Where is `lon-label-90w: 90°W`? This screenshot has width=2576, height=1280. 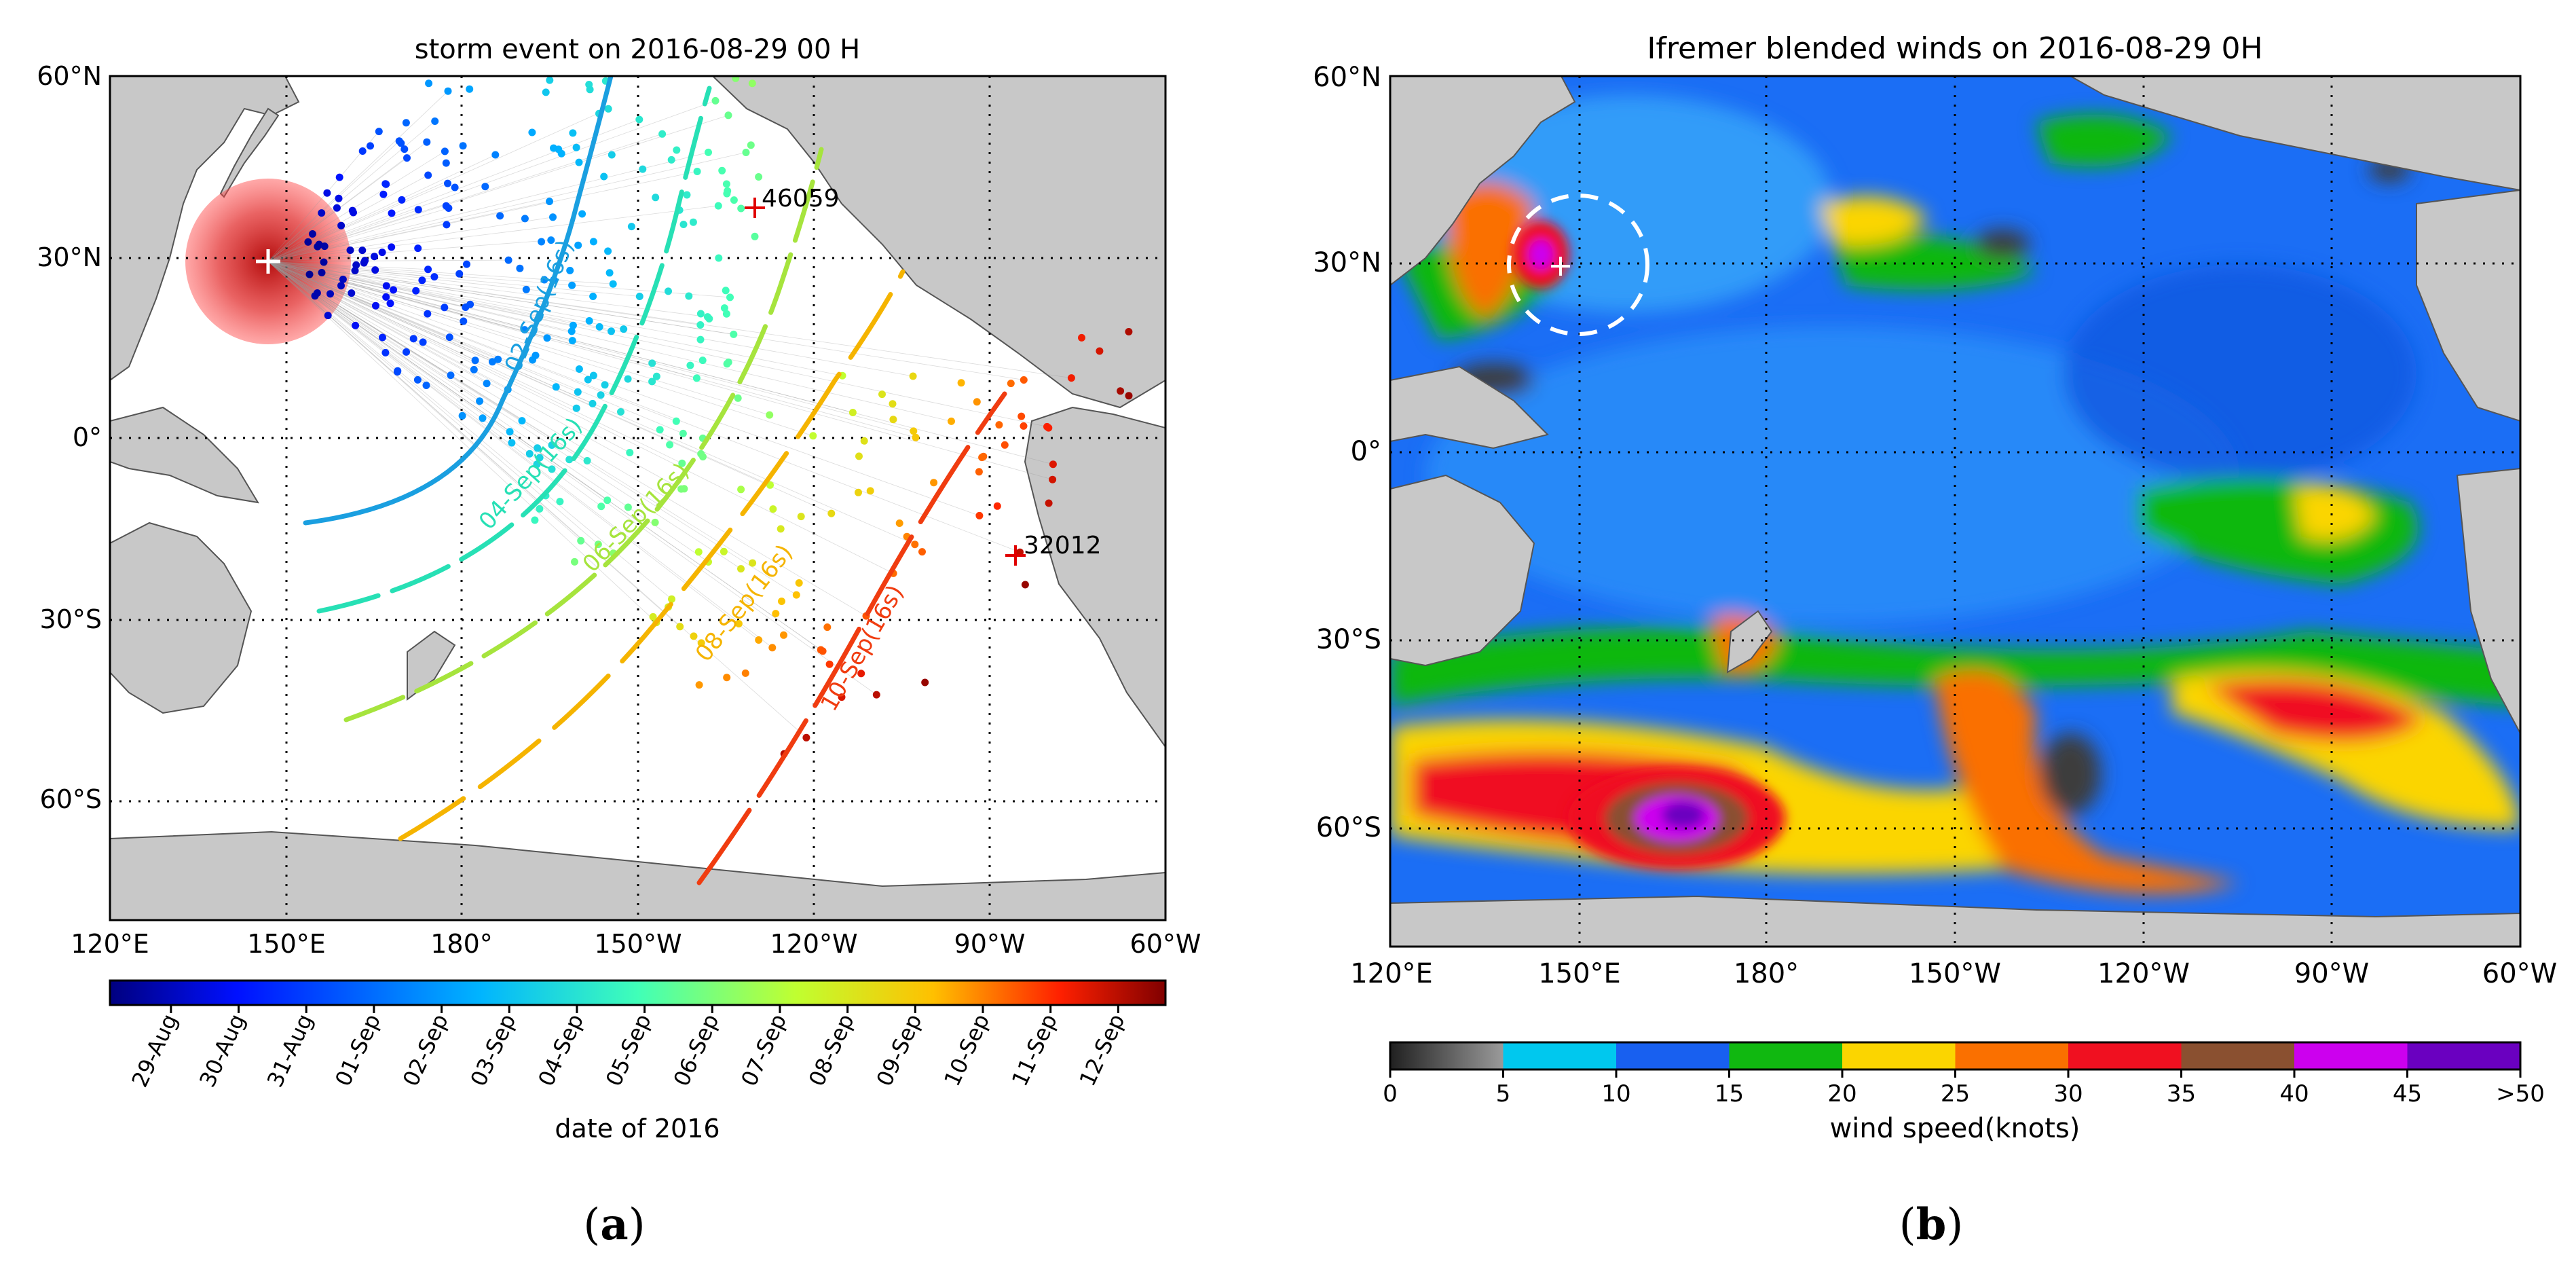 lon-label-90w: 90°W is located at coordinates (990, 944).